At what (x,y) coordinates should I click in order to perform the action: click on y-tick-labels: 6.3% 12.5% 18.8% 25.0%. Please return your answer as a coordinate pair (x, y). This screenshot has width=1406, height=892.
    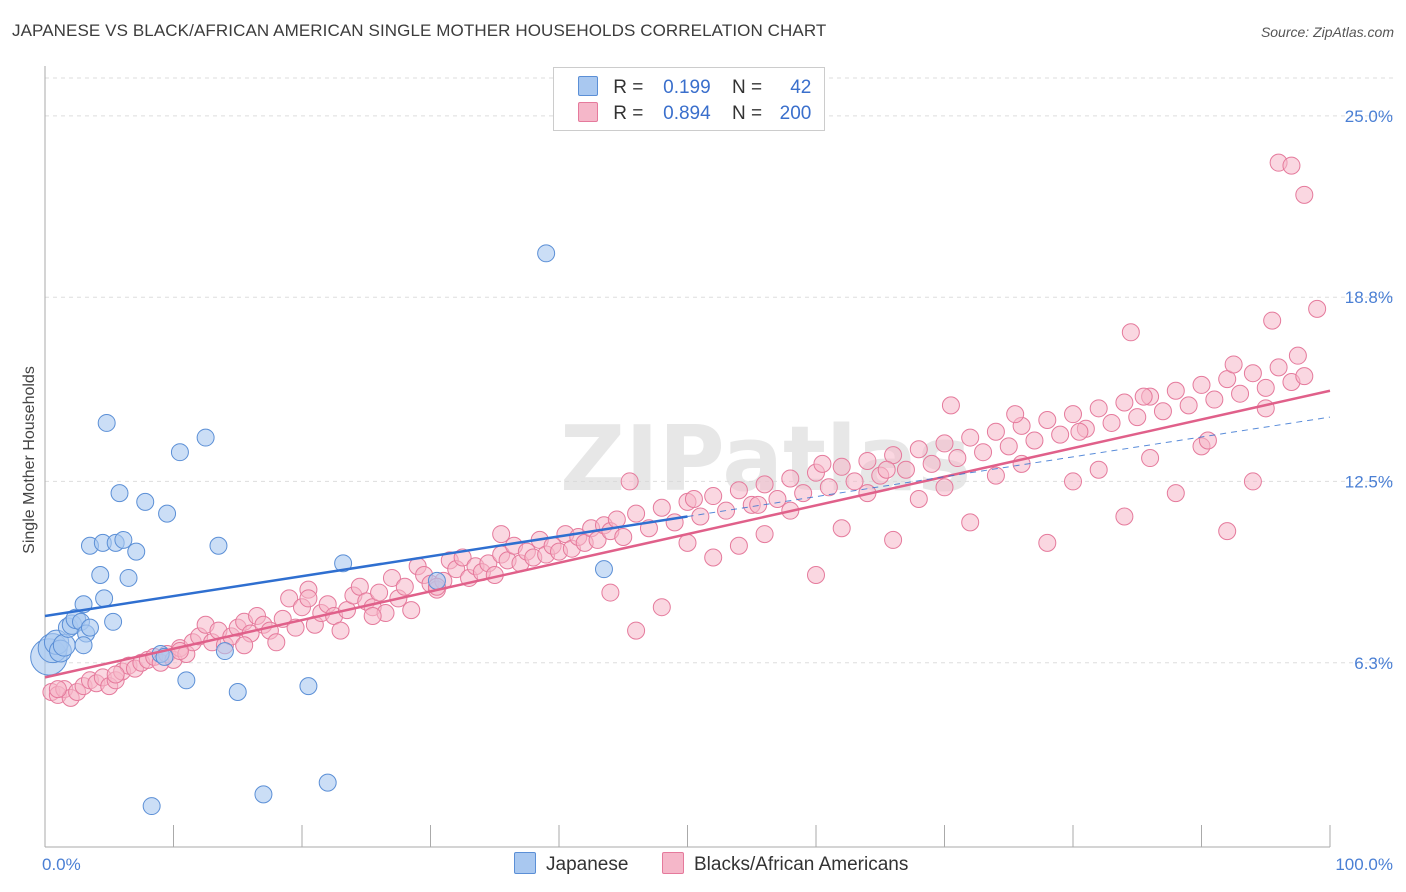
    Looking at the image, I should click on (1369, 390).